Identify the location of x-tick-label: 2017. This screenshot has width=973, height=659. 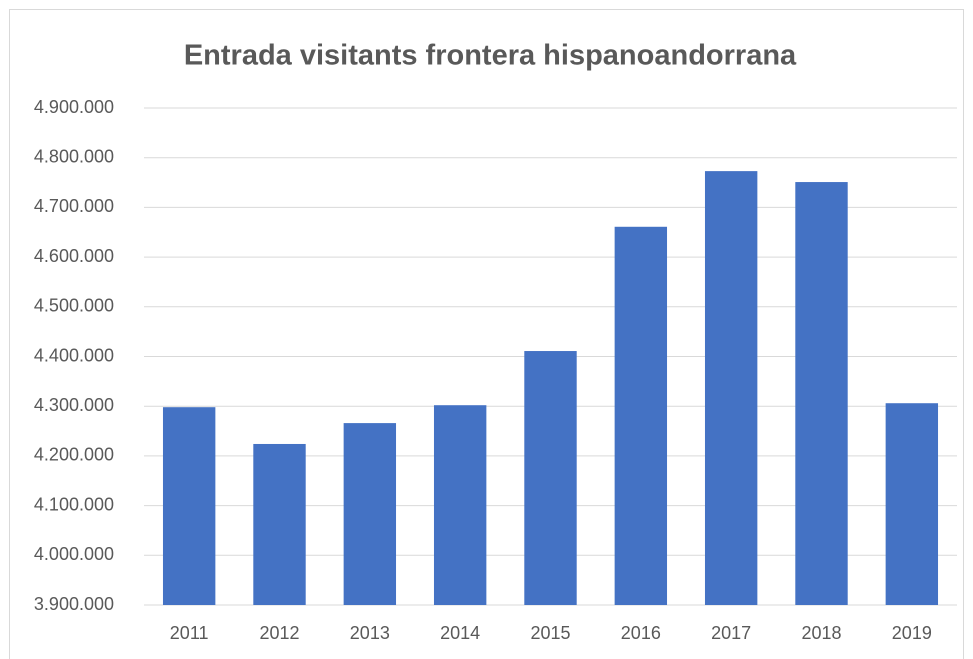
(731, 633).